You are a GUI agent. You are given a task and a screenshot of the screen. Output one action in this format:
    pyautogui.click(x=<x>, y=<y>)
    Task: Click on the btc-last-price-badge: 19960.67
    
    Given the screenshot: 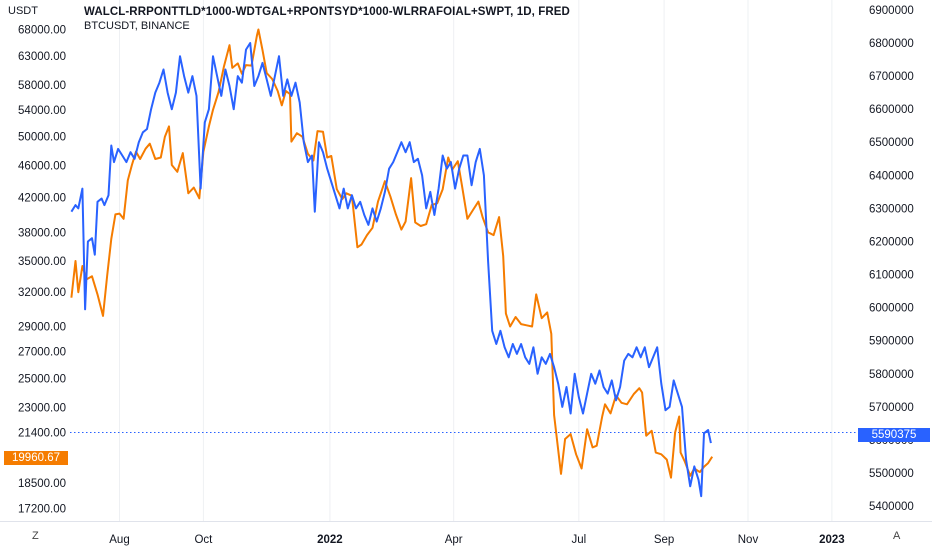 What is the action you would take?
    pyautogui.click(x=36, y=458)
    